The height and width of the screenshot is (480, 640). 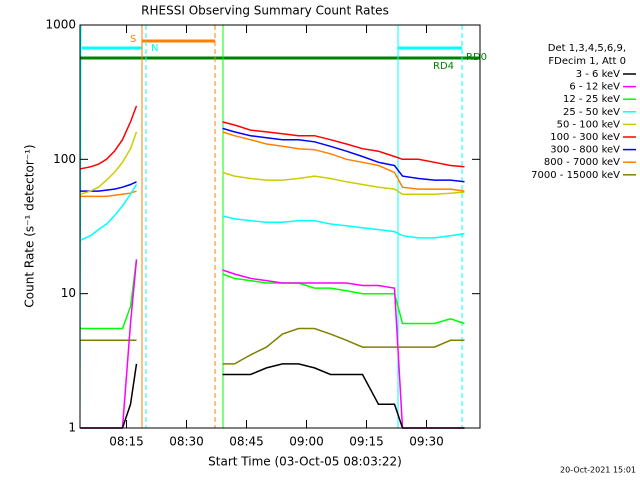 What do you see at coordinates (154, 48) in the screenshot?
I see `annotation: N` at bounding box center [154, 48].